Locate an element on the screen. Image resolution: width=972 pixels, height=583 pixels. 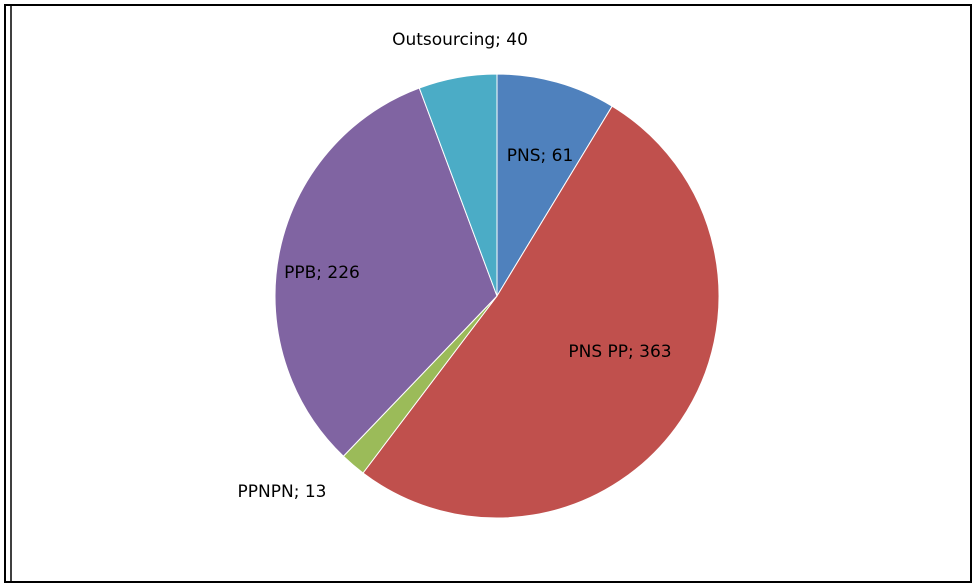
data-label: PPNPN; 13 is located at coordinates (282, 492).